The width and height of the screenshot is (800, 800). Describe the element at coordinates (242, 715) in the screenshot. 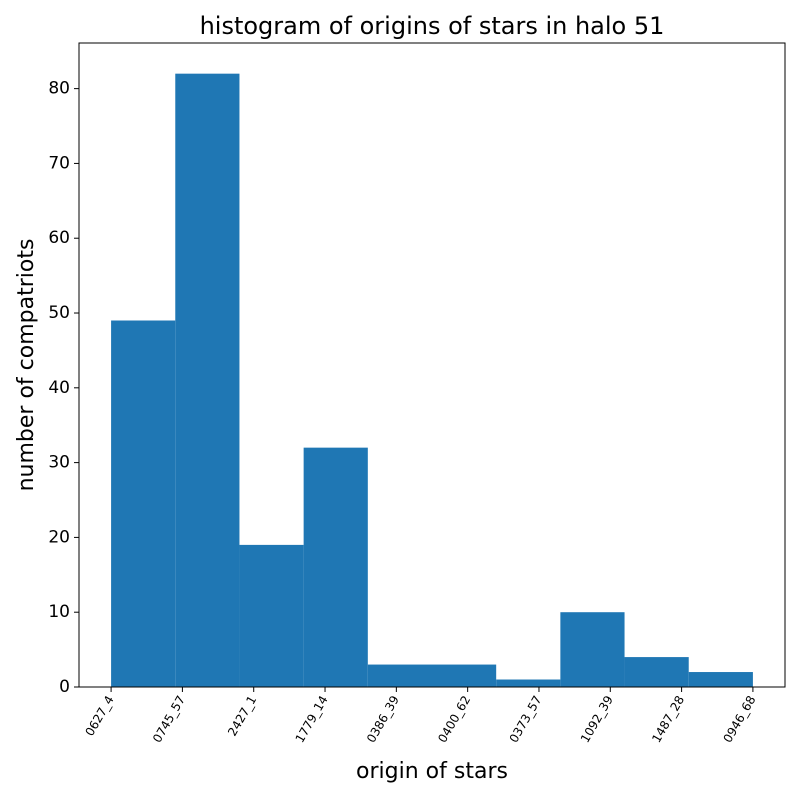

I see `x-tick-label: 2427_1` at that location.